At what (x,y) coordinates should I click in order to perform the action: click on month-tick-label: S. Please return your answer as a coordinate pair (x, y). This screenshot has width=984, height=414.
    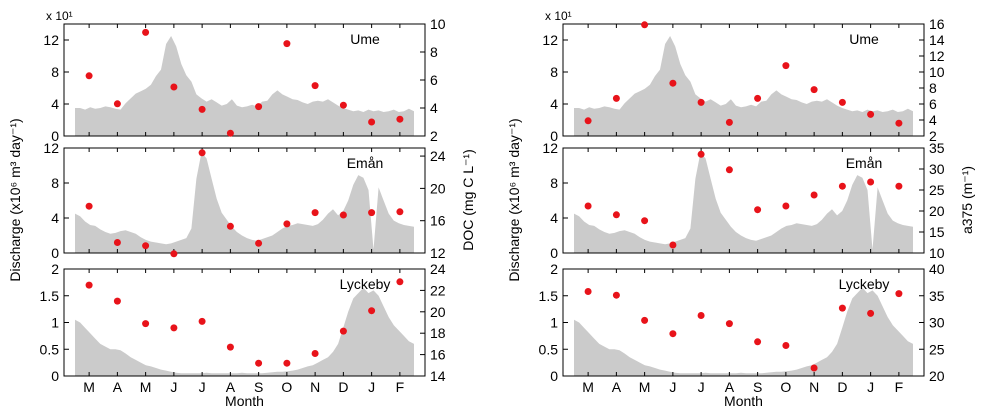
    Looking at the image, I should click on (757, 387).